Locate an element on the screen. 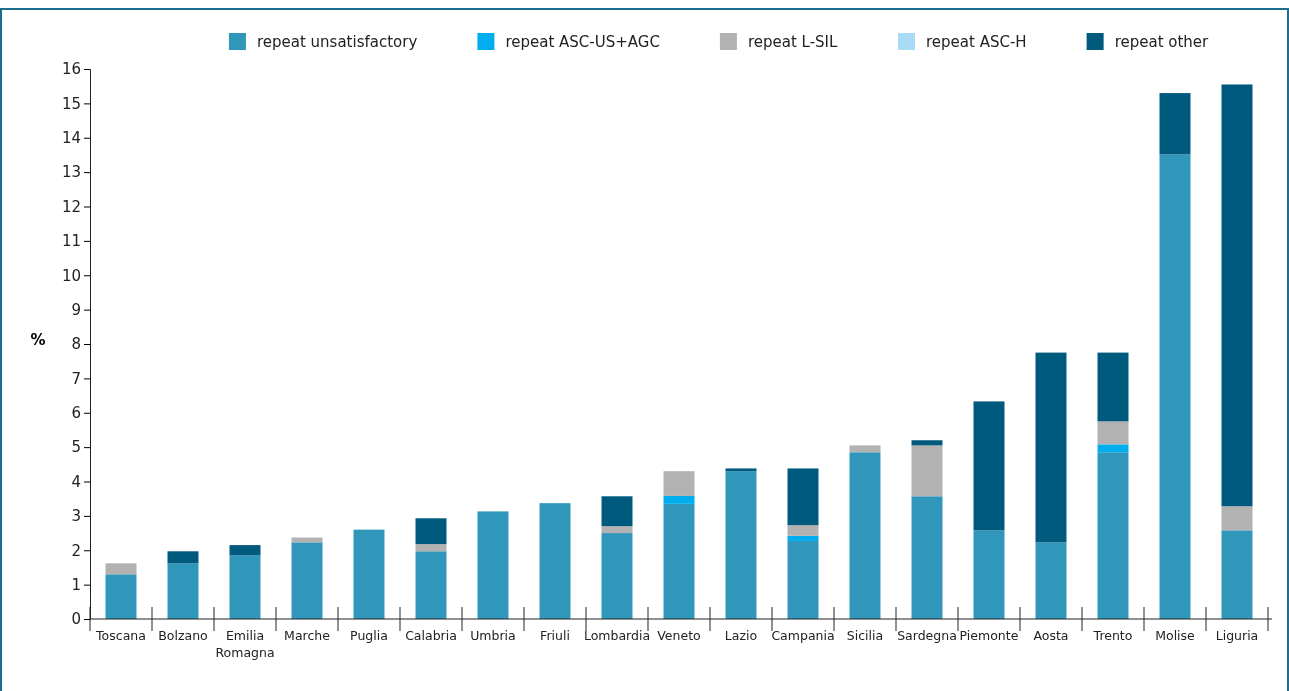 This screenshot has height=691, width=1289. y-tick-label: 0 is located at coordinates (76, 619).